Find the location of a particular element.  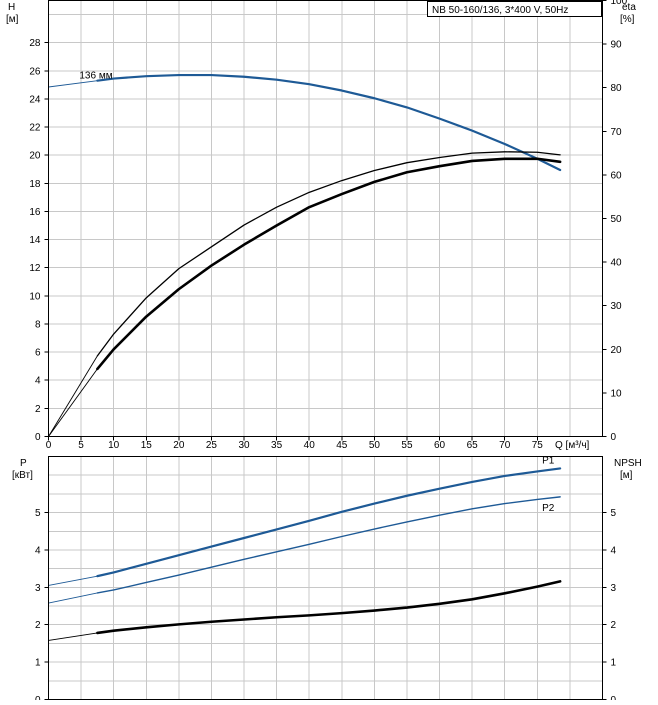

series-label-p2: P2 is located at coordinates (548, 508).